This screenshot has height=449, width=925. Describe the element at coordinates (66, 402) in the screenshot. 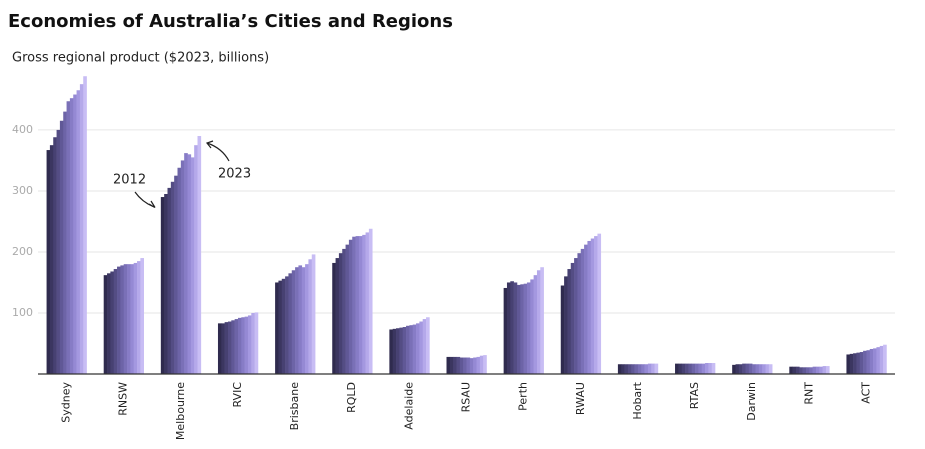

I see `x-tick-label: Sydney` at that location.